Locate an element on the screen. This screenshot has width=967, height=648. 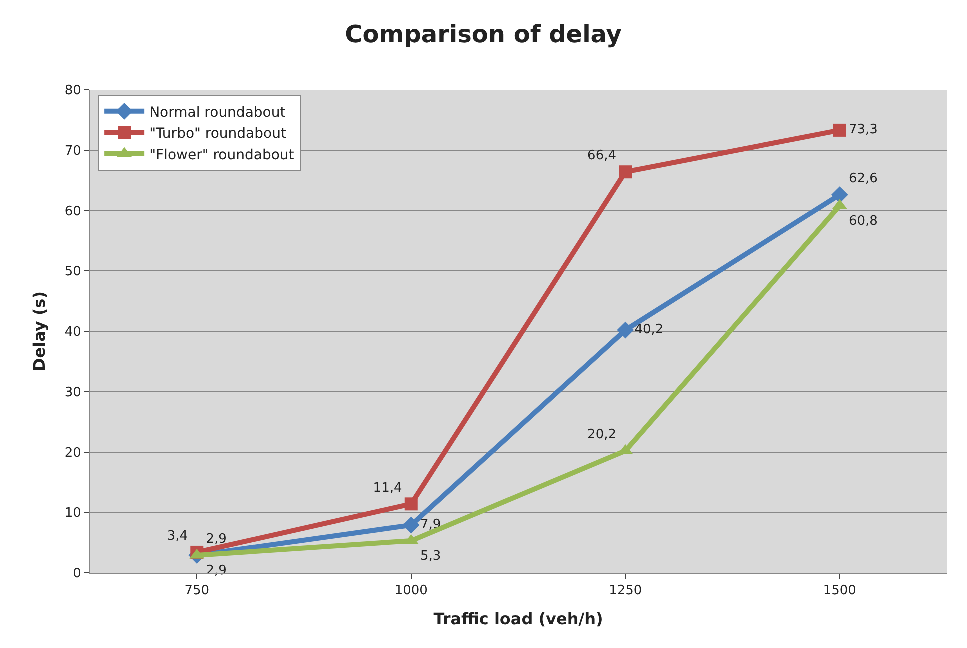
y-tick-label: 80 is located at coordinates (73, 91).